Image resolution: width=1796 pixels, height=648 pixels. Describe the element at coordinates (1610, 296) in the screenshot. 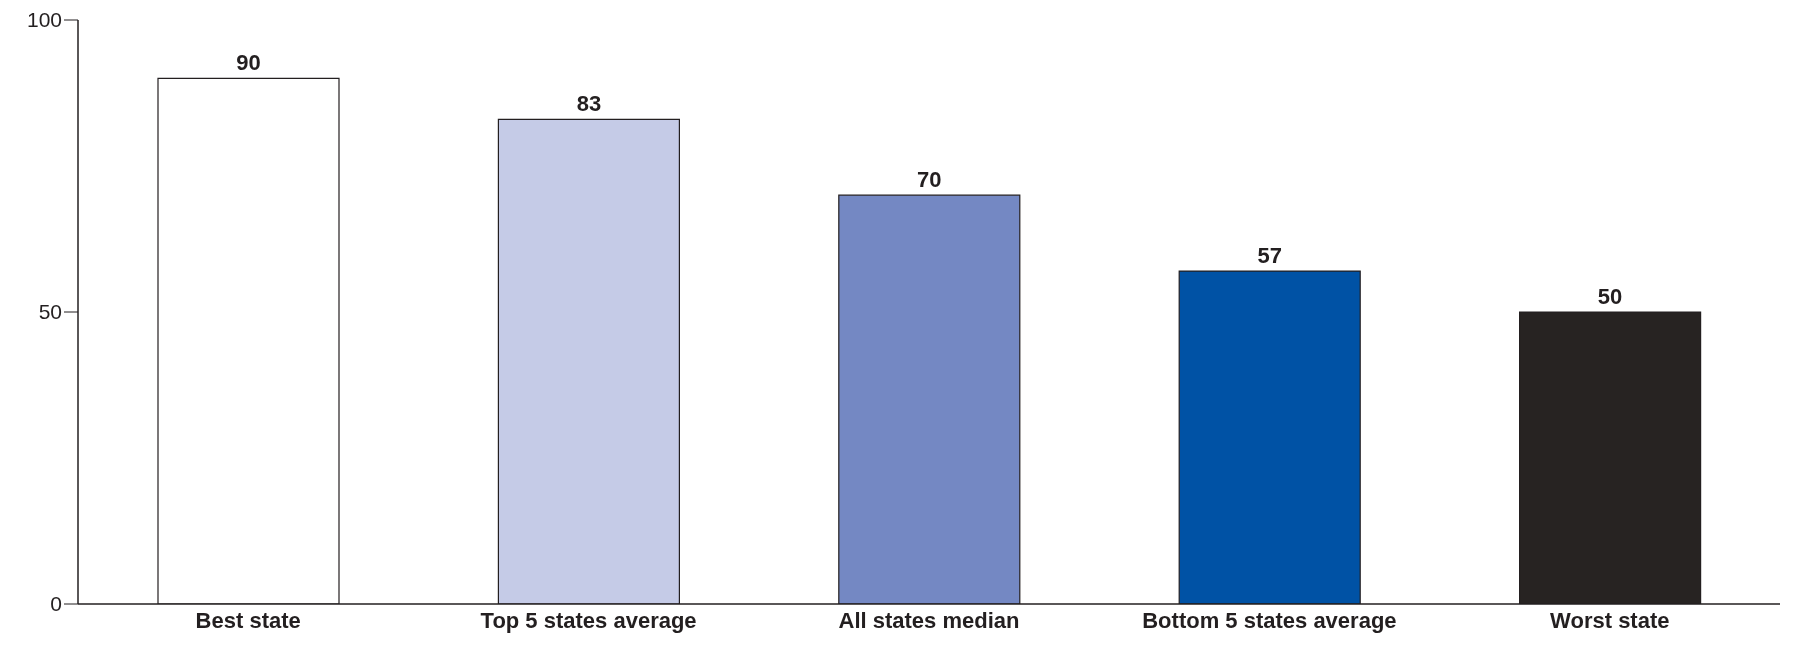

I see `data-label: 50` at that location.